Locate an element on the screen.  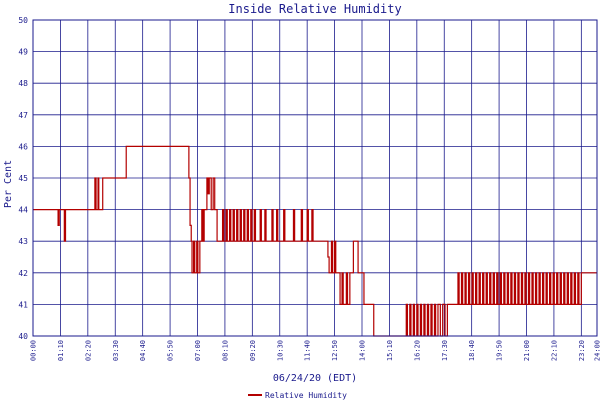
y-tick-label: 43 is located at coordinates (23, 241).